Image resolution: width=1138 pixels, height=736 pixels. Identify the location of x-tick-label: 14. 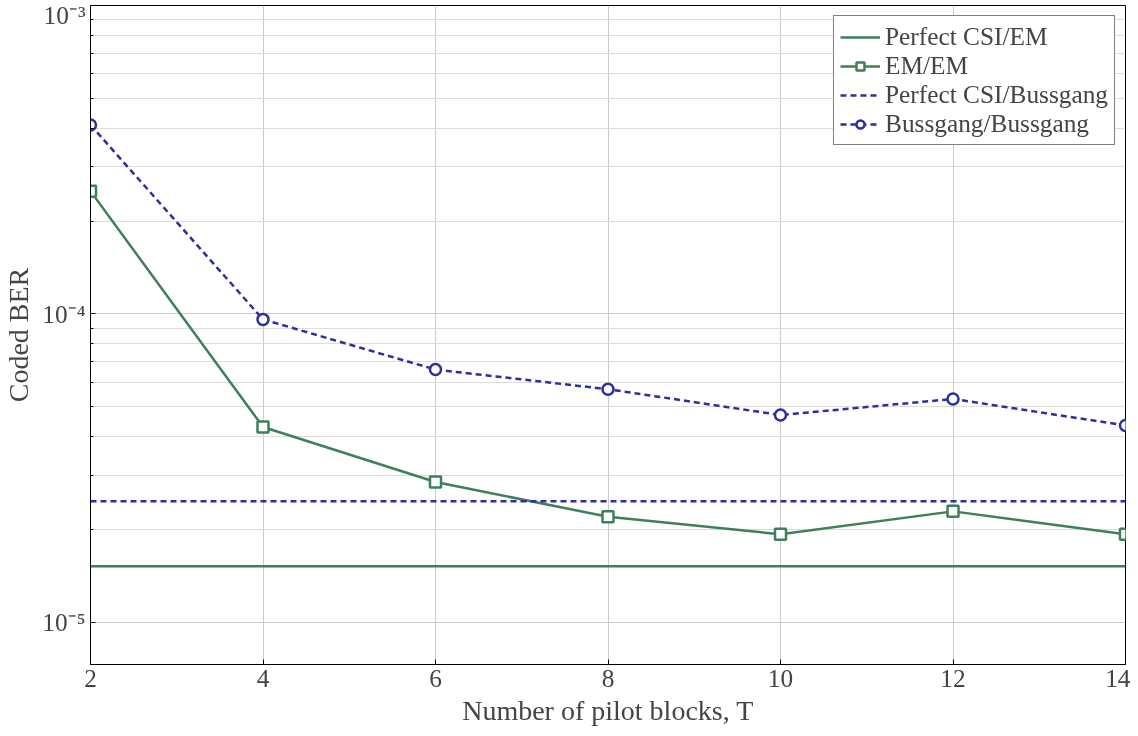
(1118, 677).